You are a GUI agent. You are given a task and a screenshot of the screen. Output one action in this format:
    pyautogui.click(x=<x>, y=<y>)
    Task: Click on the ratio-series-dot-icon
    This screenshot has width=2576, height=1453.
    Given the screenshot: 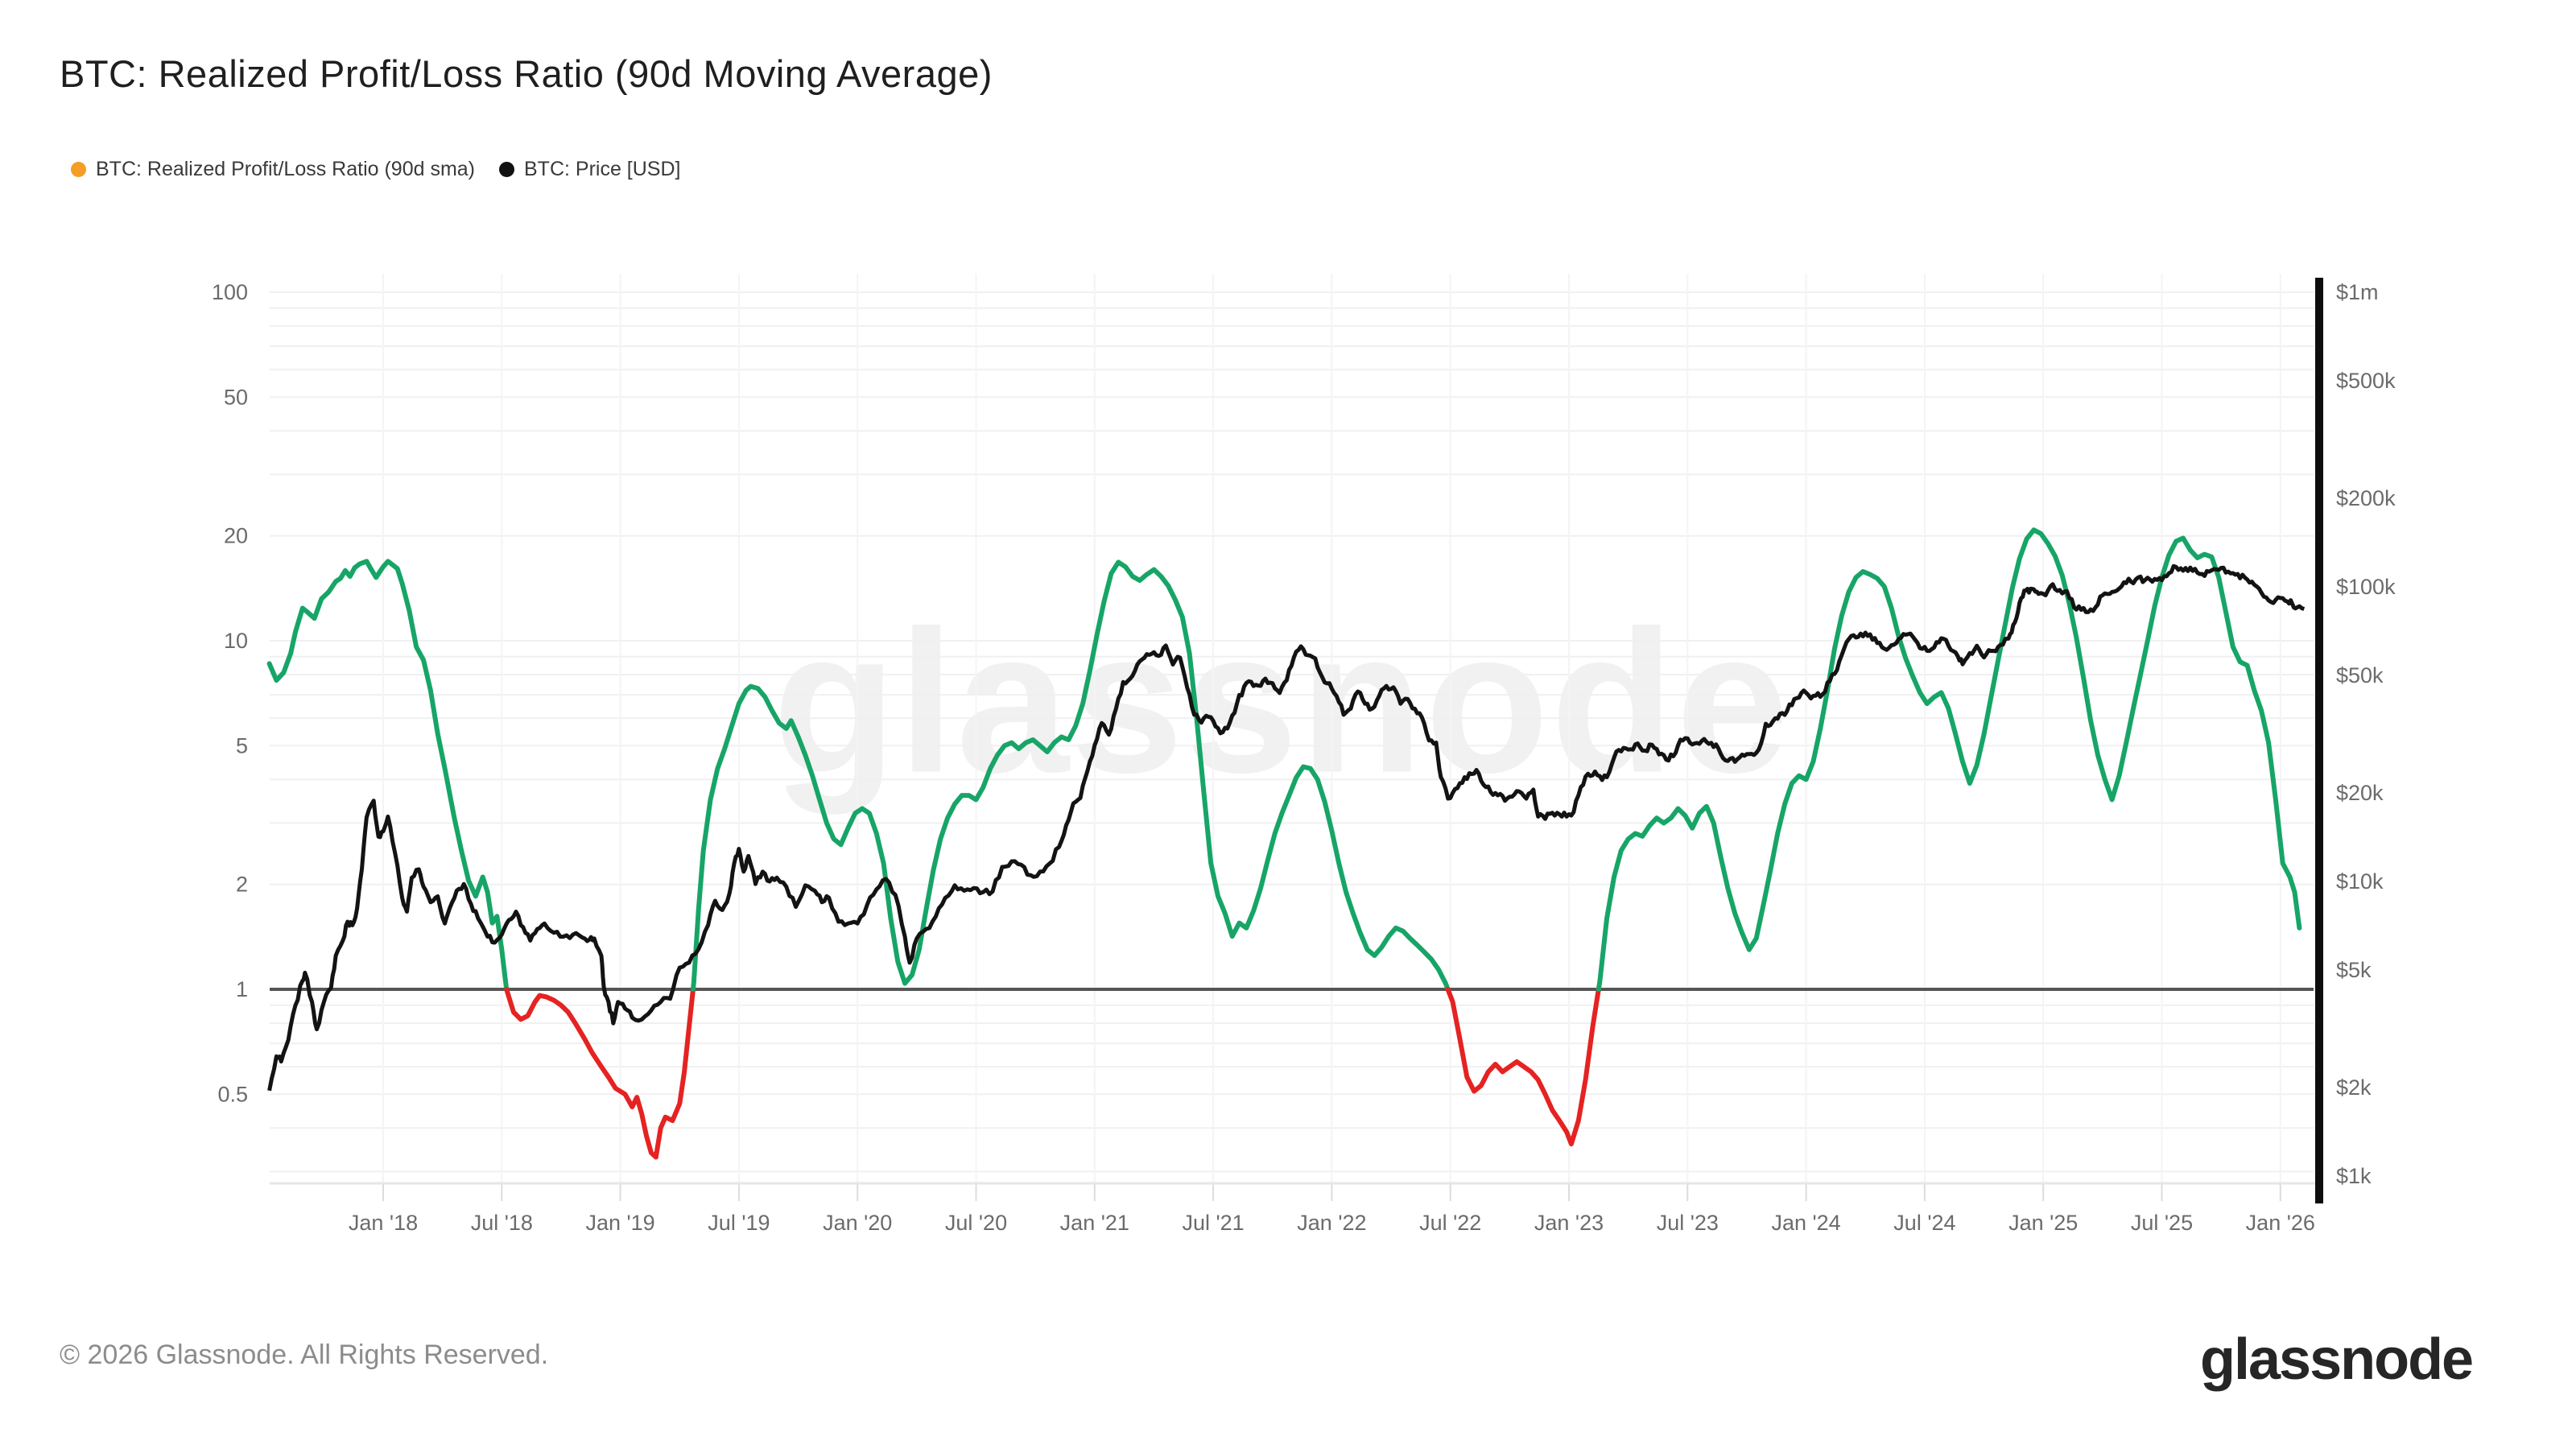 What is the action you would take?
    pyautogui.click(x=78, y=170)
    